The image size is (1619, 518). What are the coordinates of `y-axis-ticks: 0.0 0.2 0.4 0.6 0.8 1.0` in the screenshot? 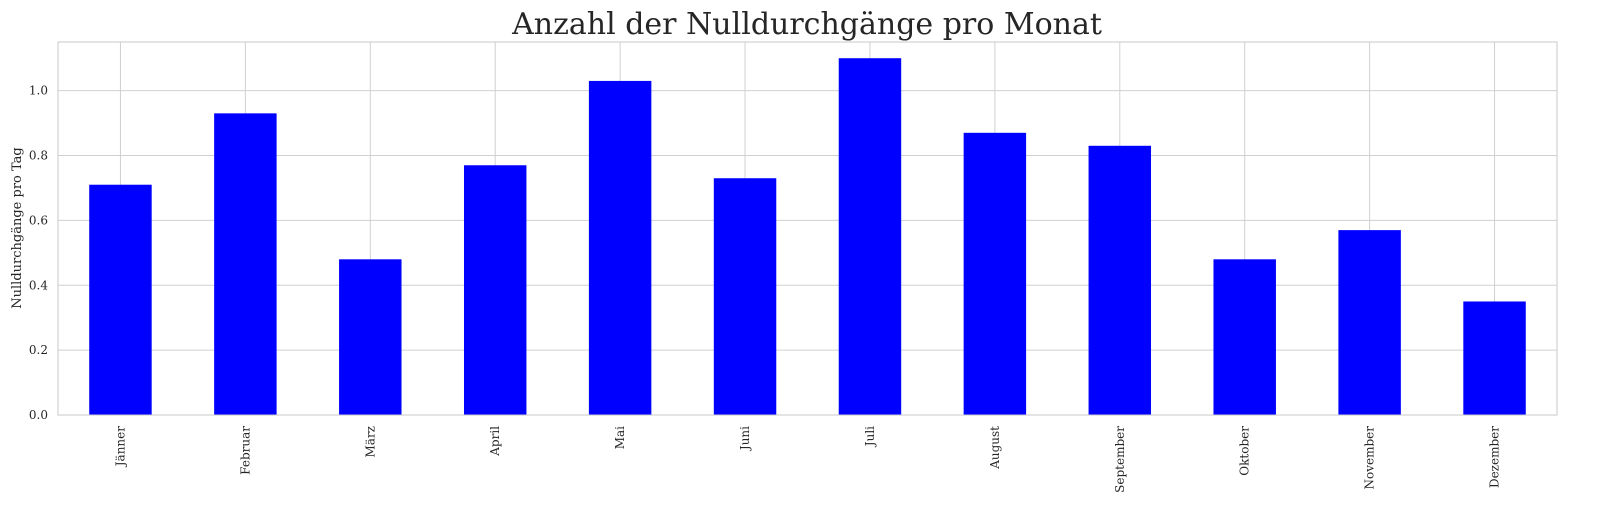 It's located at (38, 253).